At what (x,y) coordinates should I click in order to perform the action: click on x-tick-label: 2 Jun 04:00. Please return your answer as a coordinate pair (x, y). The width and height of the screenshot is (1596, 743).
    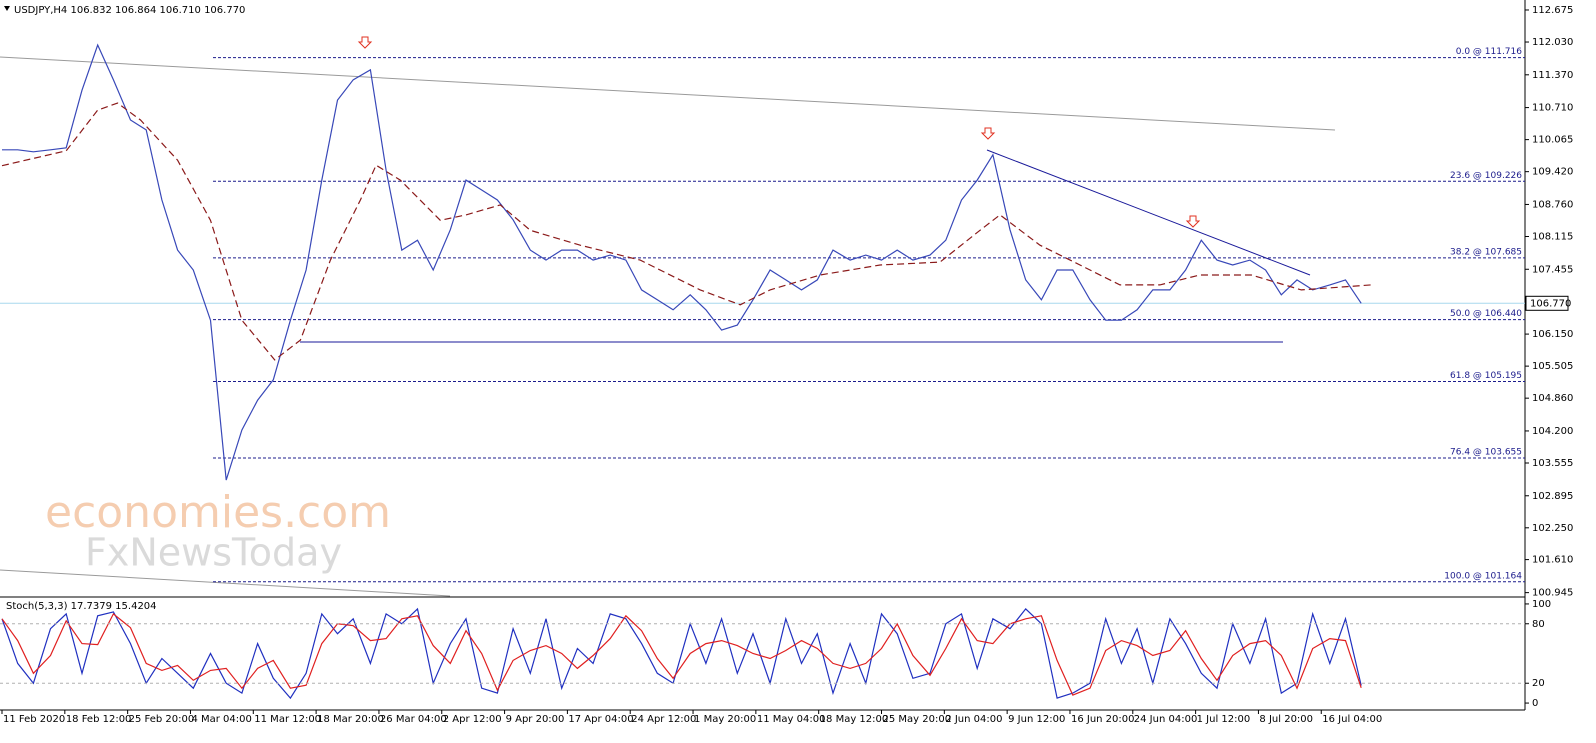
    Looking at the image, I should click on (973, 719).